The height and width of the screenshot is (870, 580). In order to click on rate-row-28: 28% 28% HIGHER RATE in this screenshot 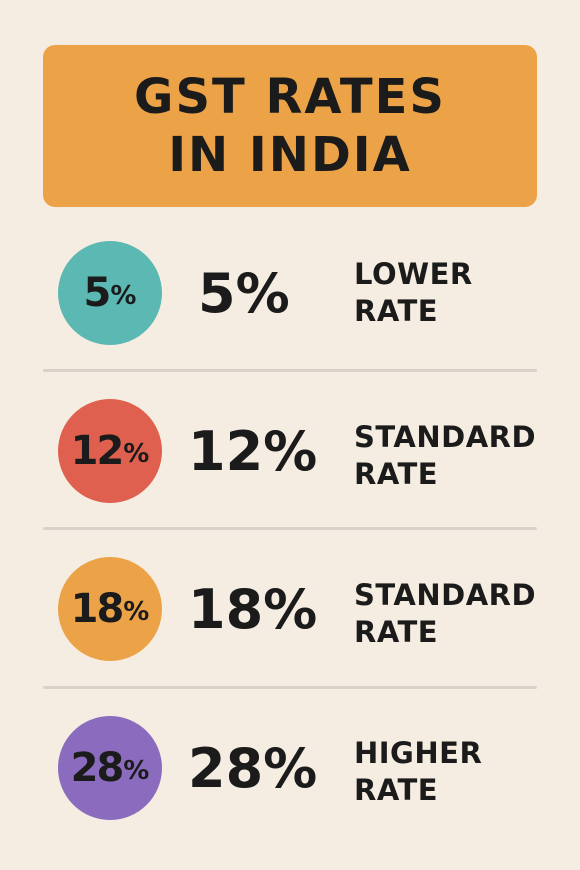, I will do `click(290, 769)`.